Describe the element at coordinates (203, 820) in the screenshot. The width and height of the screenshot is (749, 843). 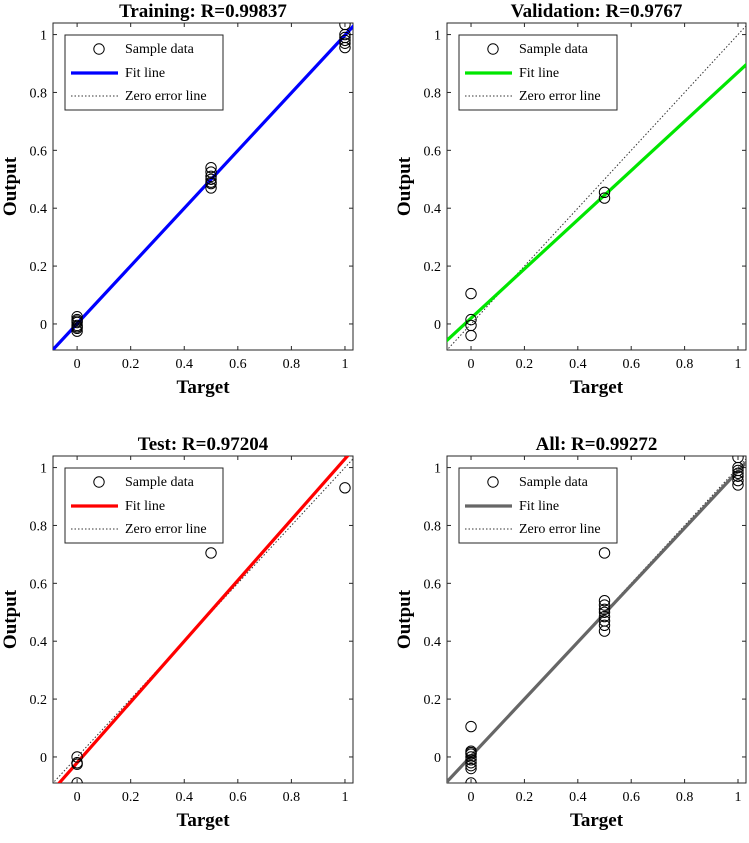
I see `x-axis-label: Target` at that location.